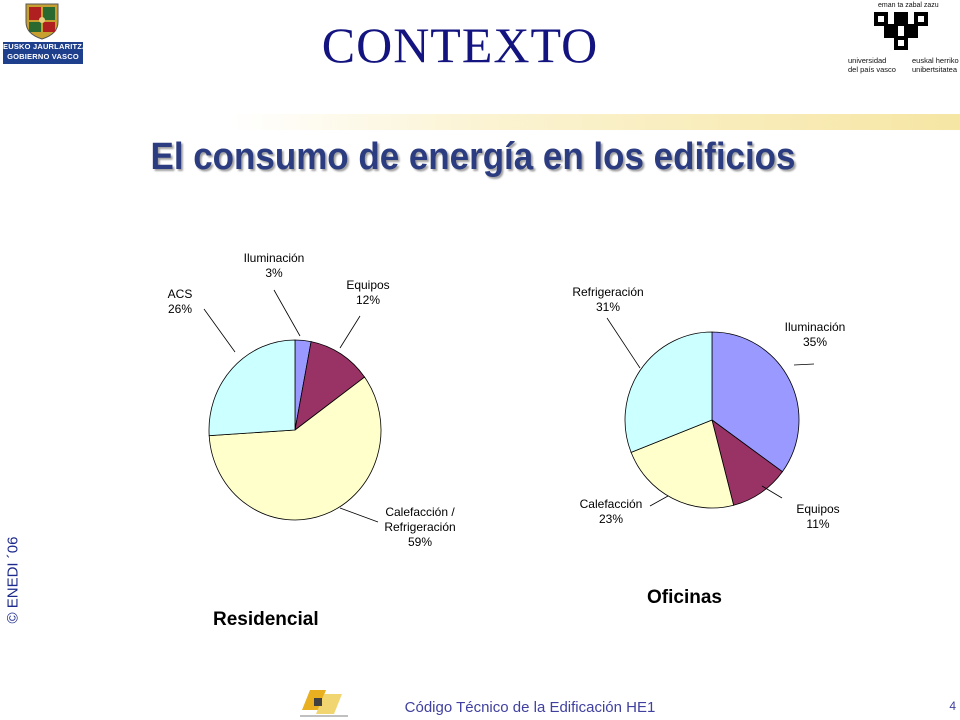 This screenshot has height=720, width=960. I want to click on slice-label-0-1: Equipos 12%, so click(367, 292).